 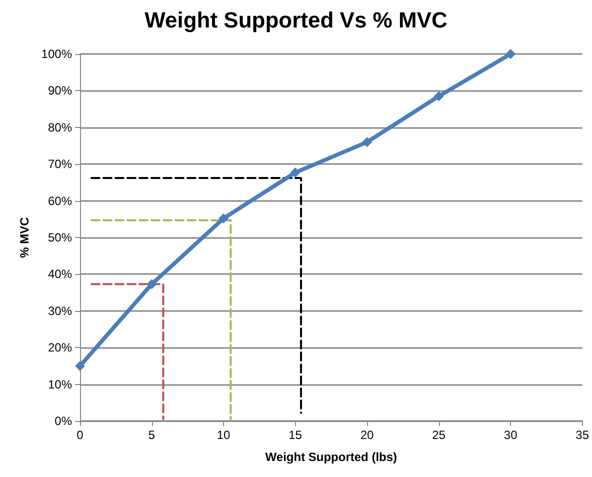 What do you see at coordinates (60, 164) in the screenshot?
I see `y-tick-label: 70%` at bounding box center [60, 164].